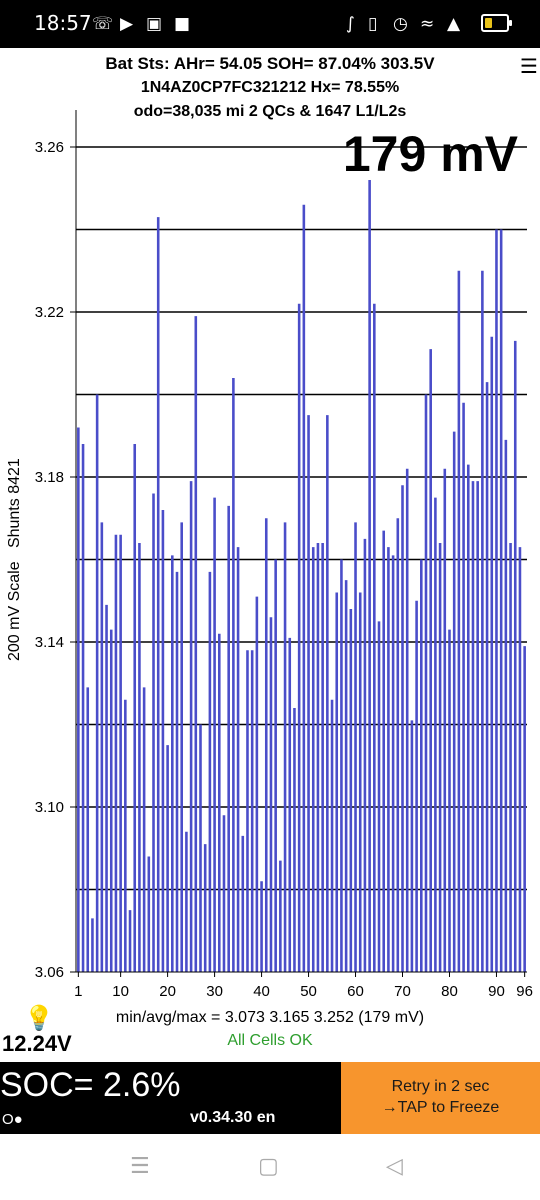  What do you see at coordinates (120, 991) in the screenshot?
I see `x-tick-label: 10` at bounding box center [120, 991].